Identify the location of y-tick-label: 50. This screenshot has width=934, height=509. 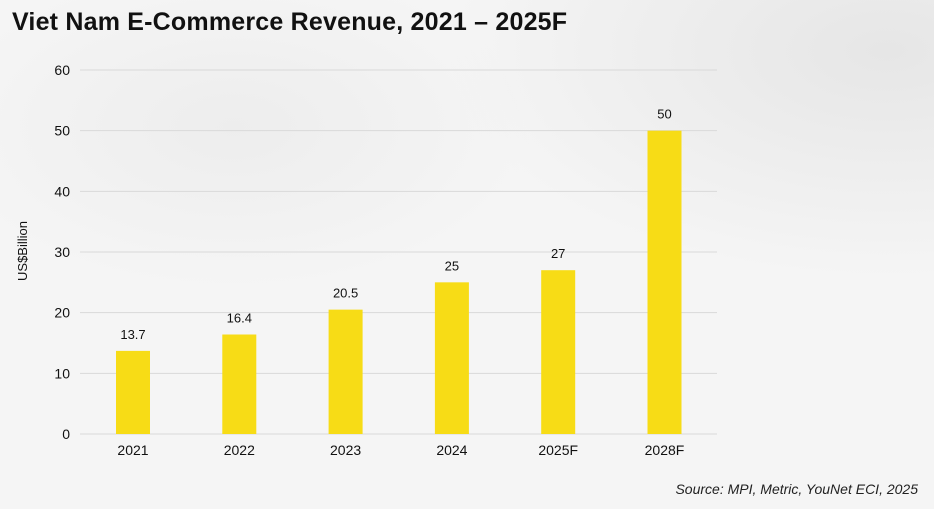
(62, 131).